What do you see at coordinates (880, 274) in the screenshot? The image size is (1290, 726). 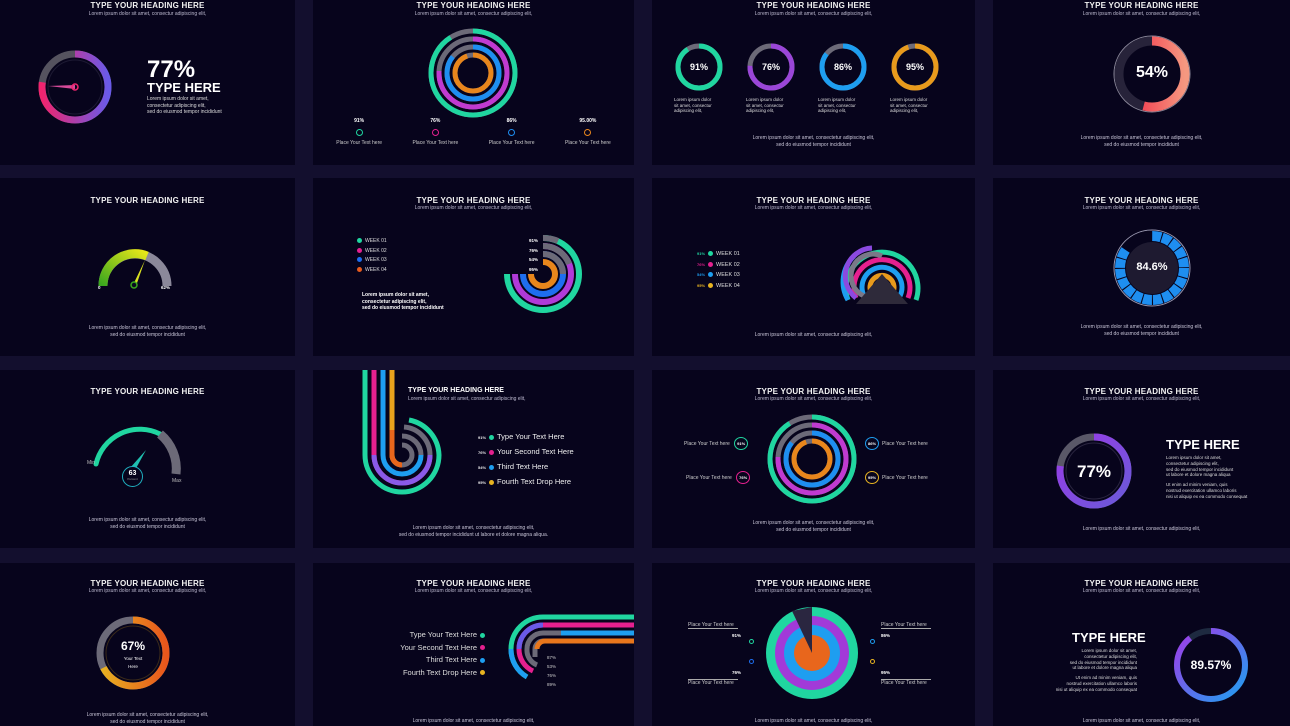 I see `arc-rainbow-chart` at bounding box center [880, 274].